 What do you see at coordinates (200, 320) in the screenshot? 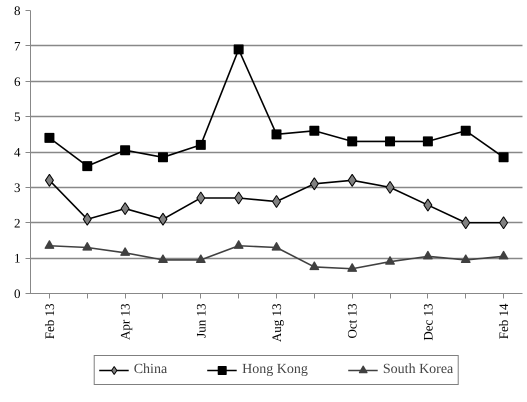
I see `x-tick-label: Jun 13` at bounding box center [200, 320].